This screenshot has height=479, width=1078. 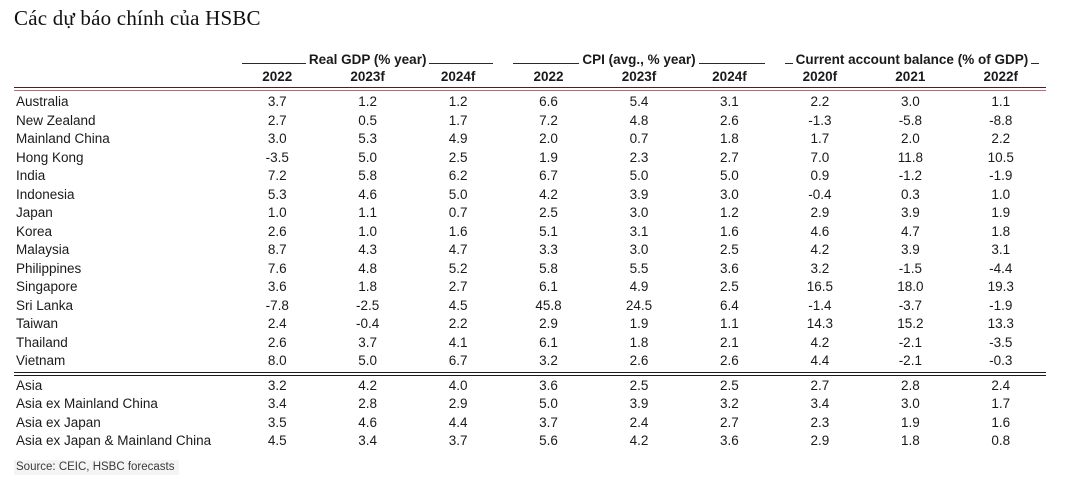 What do you see at coordinates (912, 59) in the screenshot?
I see `group-header-label: Current account balance (% of GDP)` at bounding box center [912, 59].